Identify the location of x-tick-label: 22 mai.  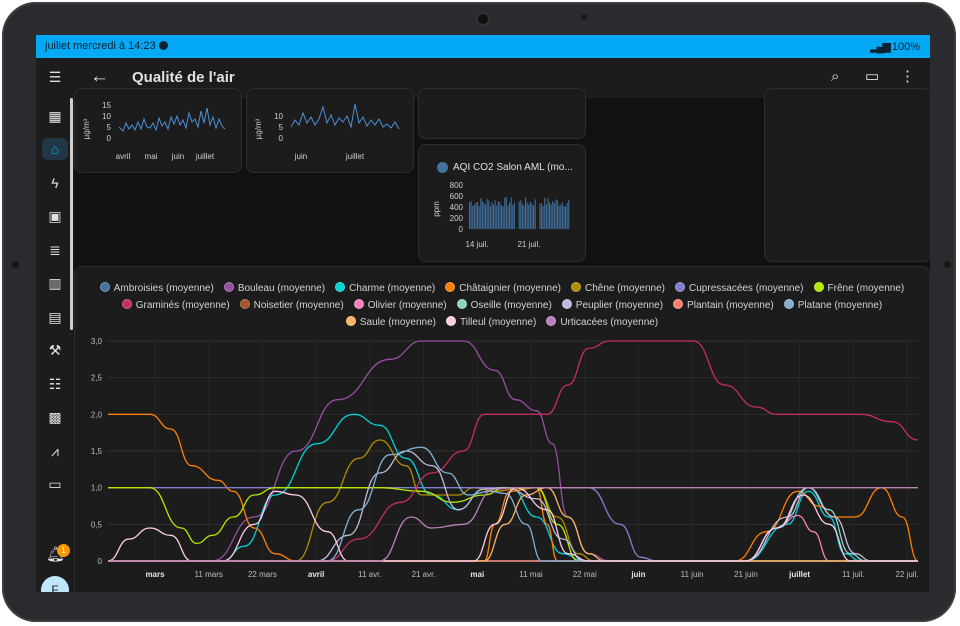
(585, 574).